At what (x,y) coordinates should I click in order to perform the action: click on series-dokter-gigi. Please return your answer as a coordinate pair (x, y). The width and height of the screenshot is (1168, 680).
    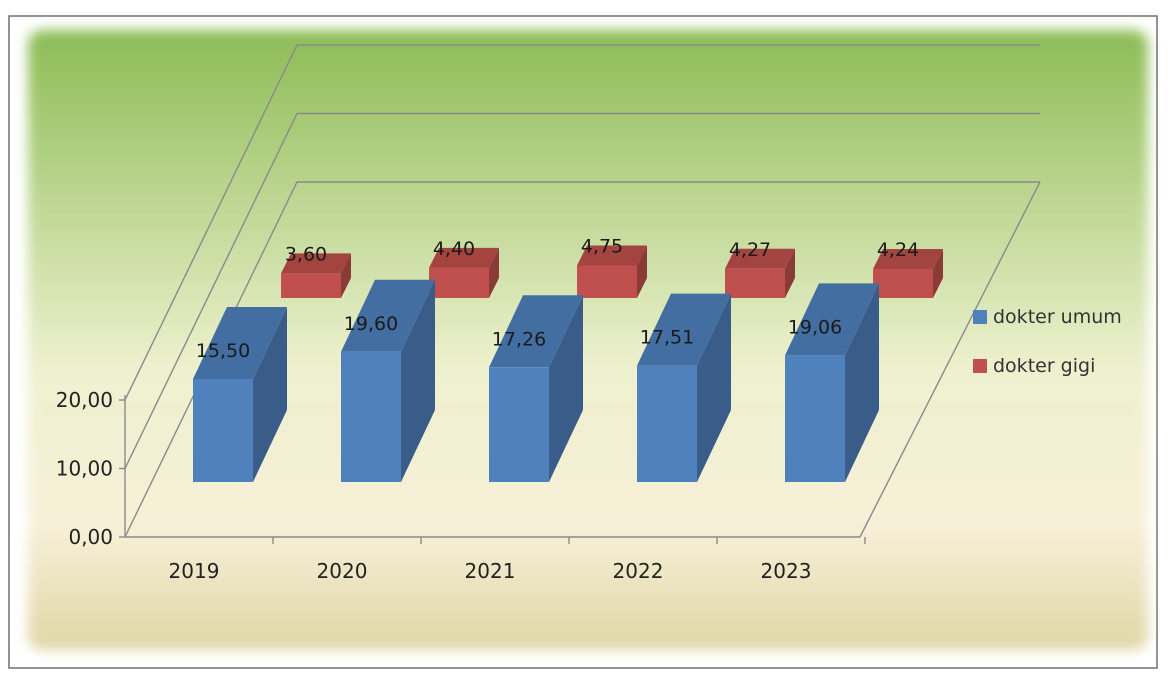
    Looking at the image, I should click on (612, 271).